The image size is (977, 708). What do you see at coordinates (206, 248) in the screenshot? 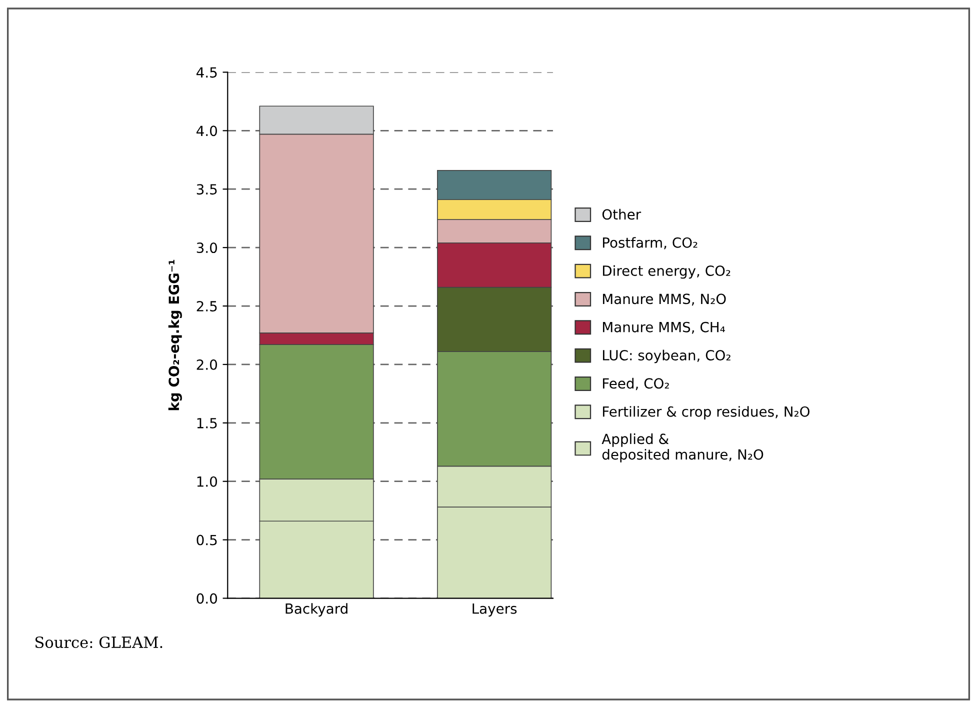
I see `y-tick-label: 3.0` at bounding box center [206, 248].